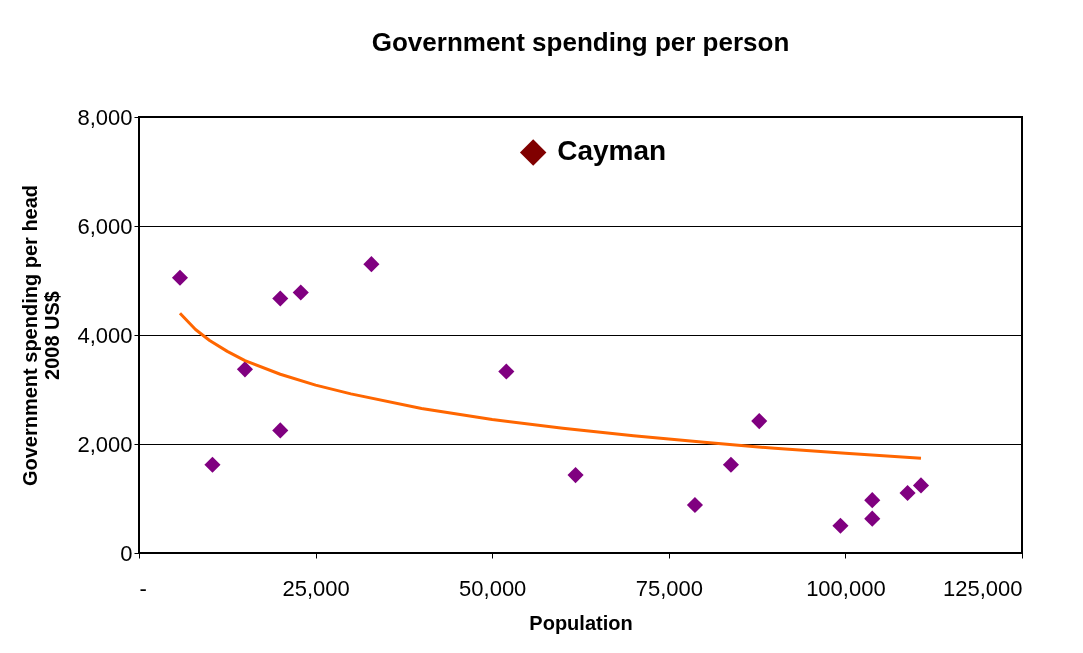 This screenshot has width=1083, height=653. I want to click on y-tick-label: 8,000, so click(105, 117).